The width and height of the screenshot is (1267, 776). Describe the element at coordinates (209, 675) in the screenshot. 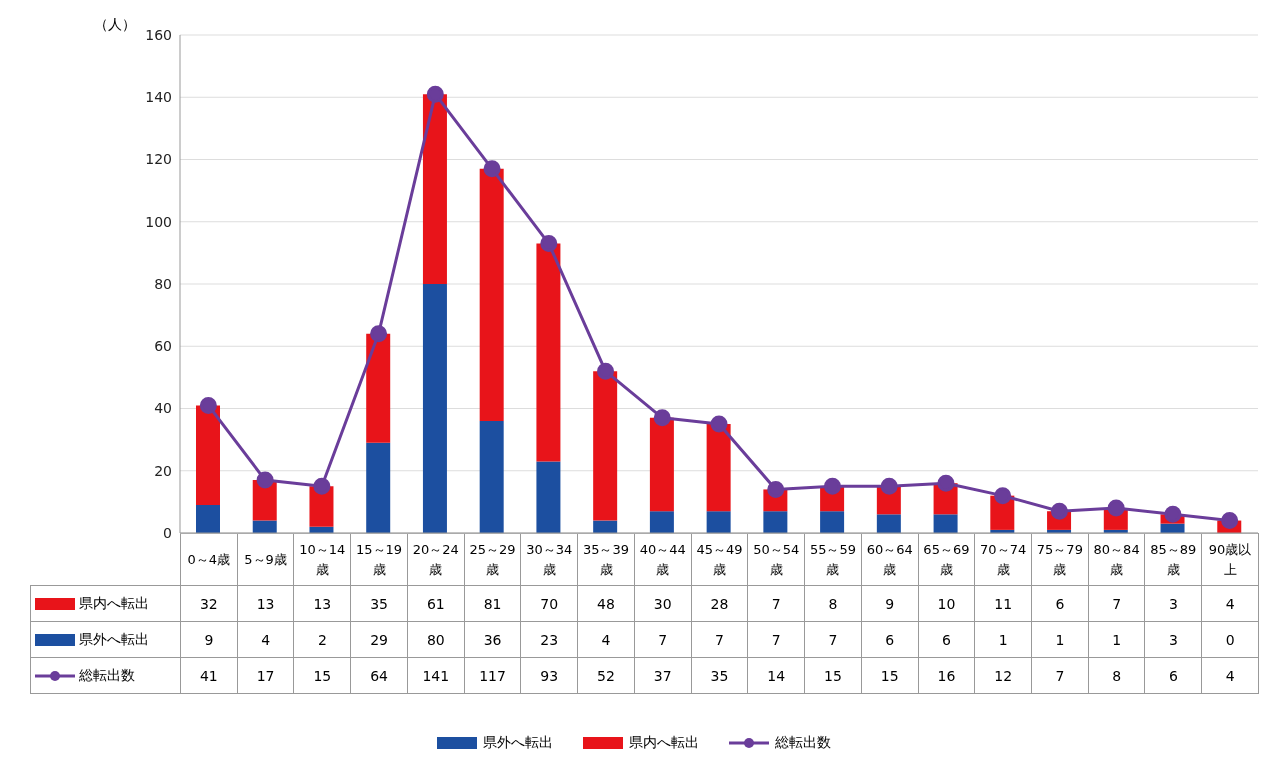

I see `data-label: 41` at that location.